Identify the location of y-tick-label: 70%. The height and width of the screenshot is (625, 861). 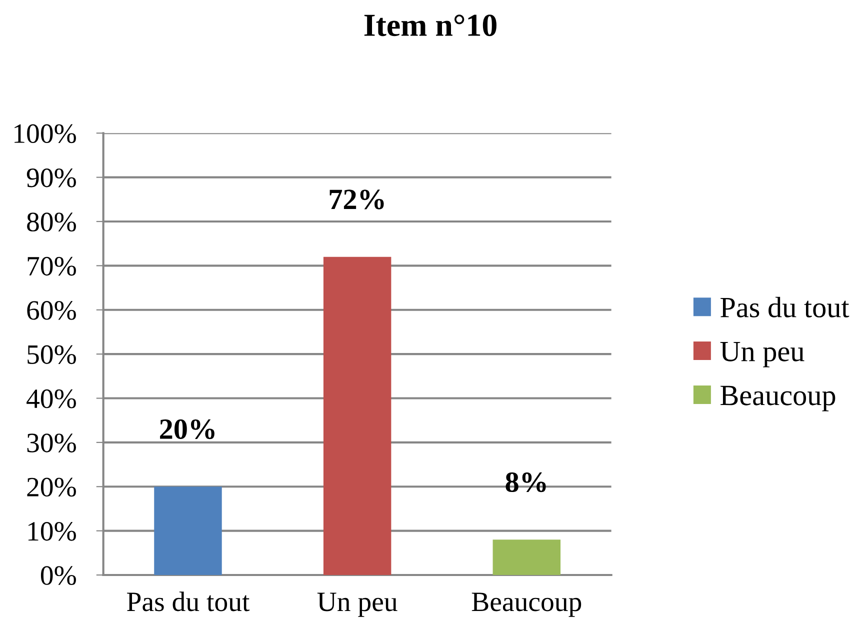
(52, 266).